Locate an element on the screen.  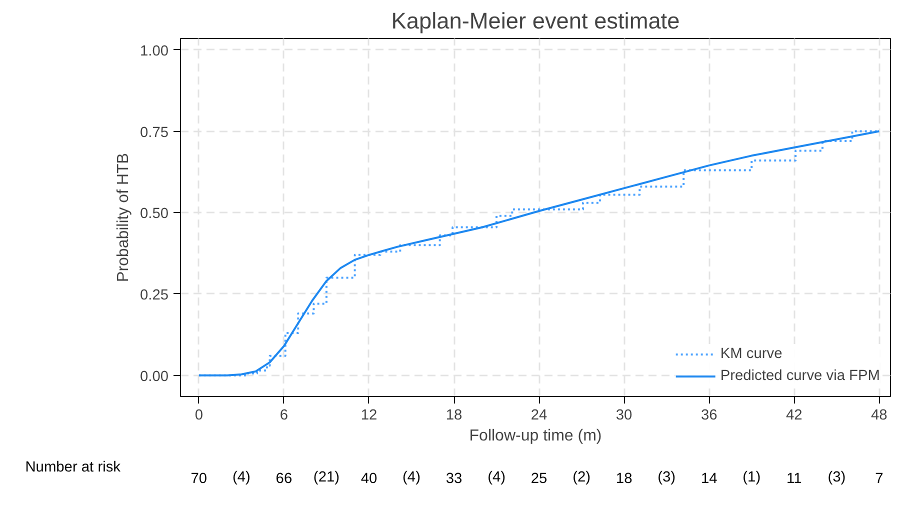
x-tick-label: 36 is located at coordinates (709, 416).